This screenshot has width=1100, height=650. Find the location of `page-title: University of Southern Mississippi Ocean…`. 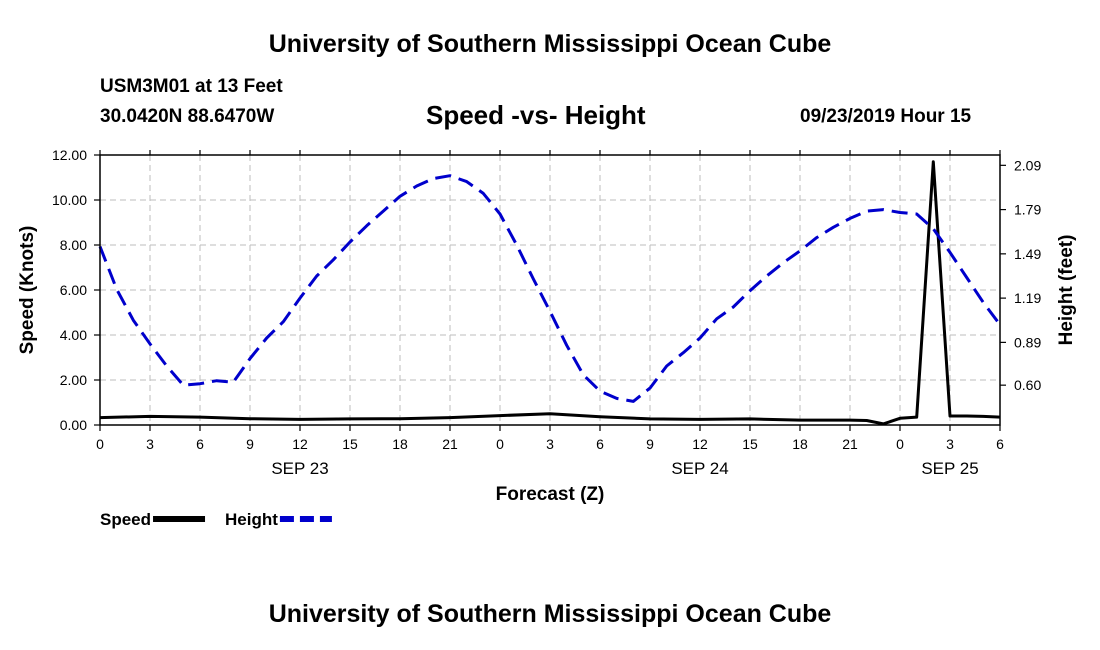

page-title: University of Southern Mississippi Ocean… is located at coordinates (550, 44).